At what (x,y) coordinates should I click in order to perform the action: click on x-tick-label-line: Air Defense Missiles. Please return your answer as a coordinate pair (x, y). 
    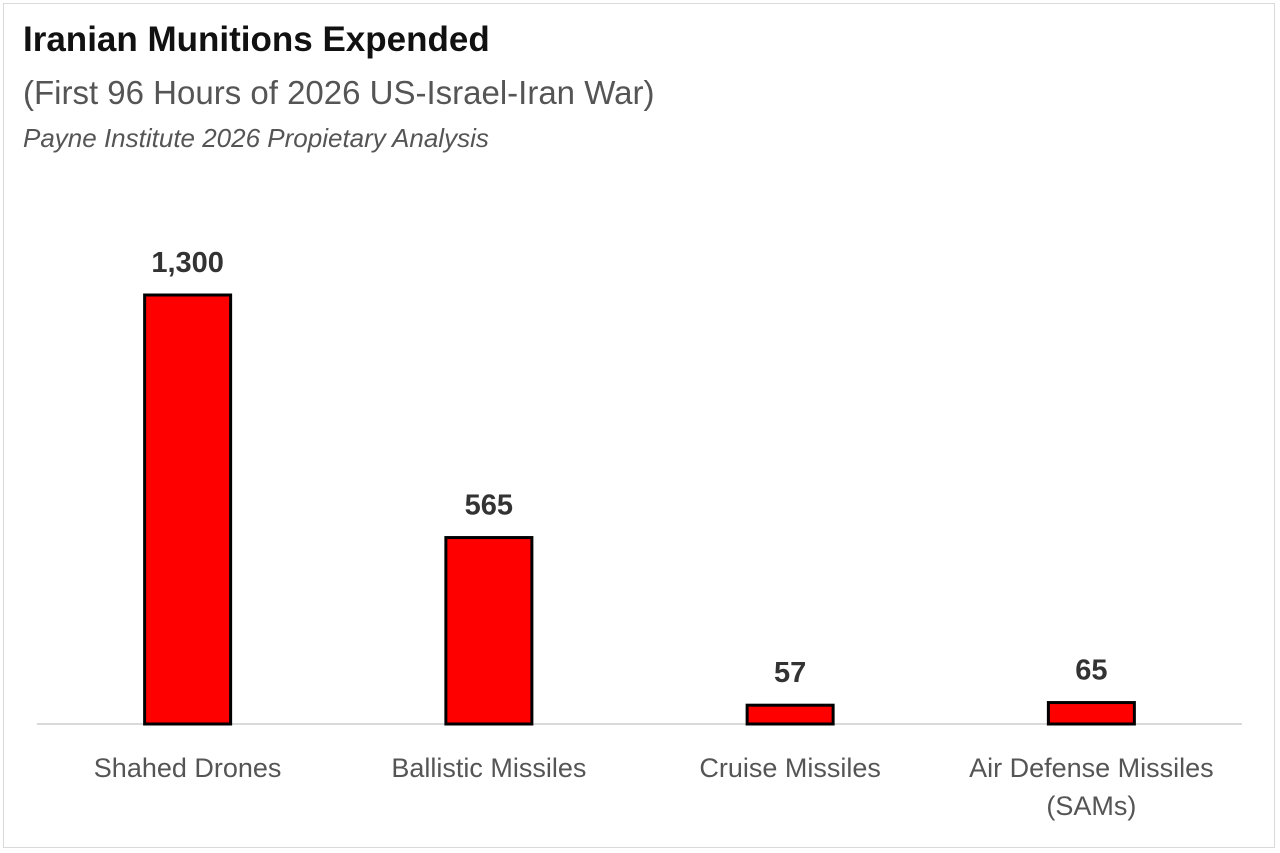
    Looking at the image, I should click on (1091, 768).